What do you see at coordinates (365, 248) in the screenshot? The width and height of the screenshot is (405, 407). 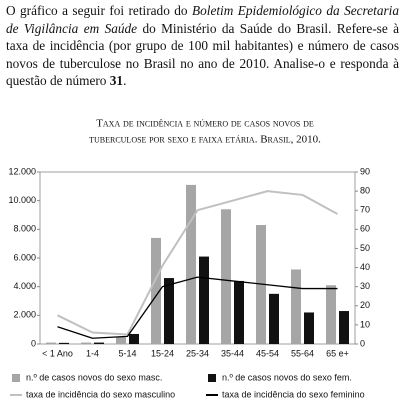 I see `y2-tick-label: 50` at bounding box center [365, 248].